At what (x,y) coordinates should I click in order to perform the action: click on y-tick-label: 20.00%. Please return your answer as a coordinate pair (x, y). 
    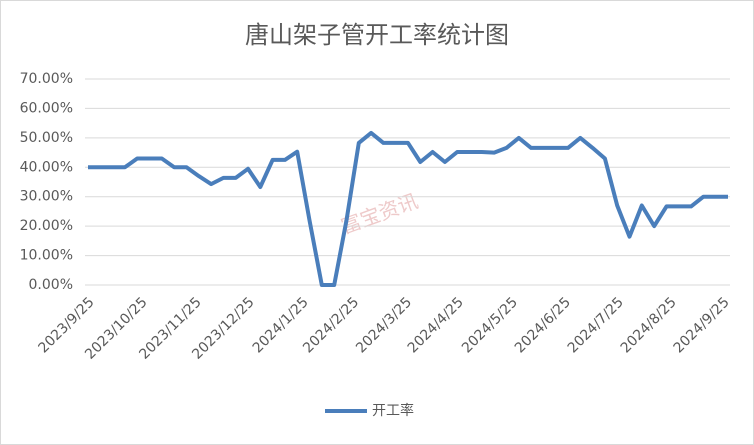
    Looking at the image, I should click on (46, 226).